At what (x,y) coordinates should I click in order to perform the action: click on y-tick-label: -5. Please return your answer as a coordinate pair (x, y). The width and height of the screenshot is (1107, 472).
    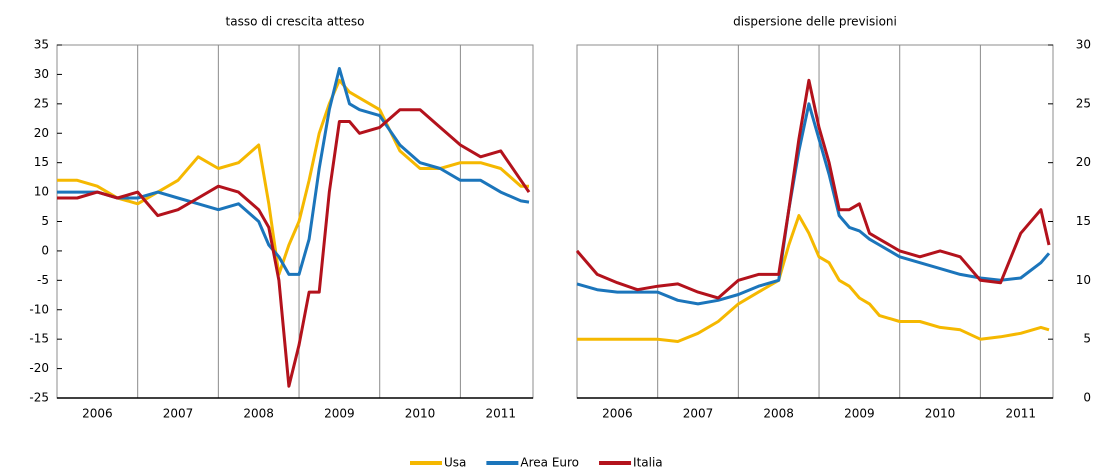
    Looking at the image, I should click on (43, 280).